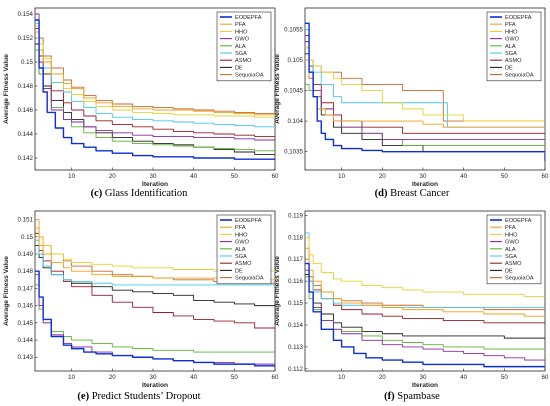 This screenshot has height=406, width=550. Describe the element at coordinates (293, 91) in the screenshot. I see `y-tick-label: 0.1045` at that location.